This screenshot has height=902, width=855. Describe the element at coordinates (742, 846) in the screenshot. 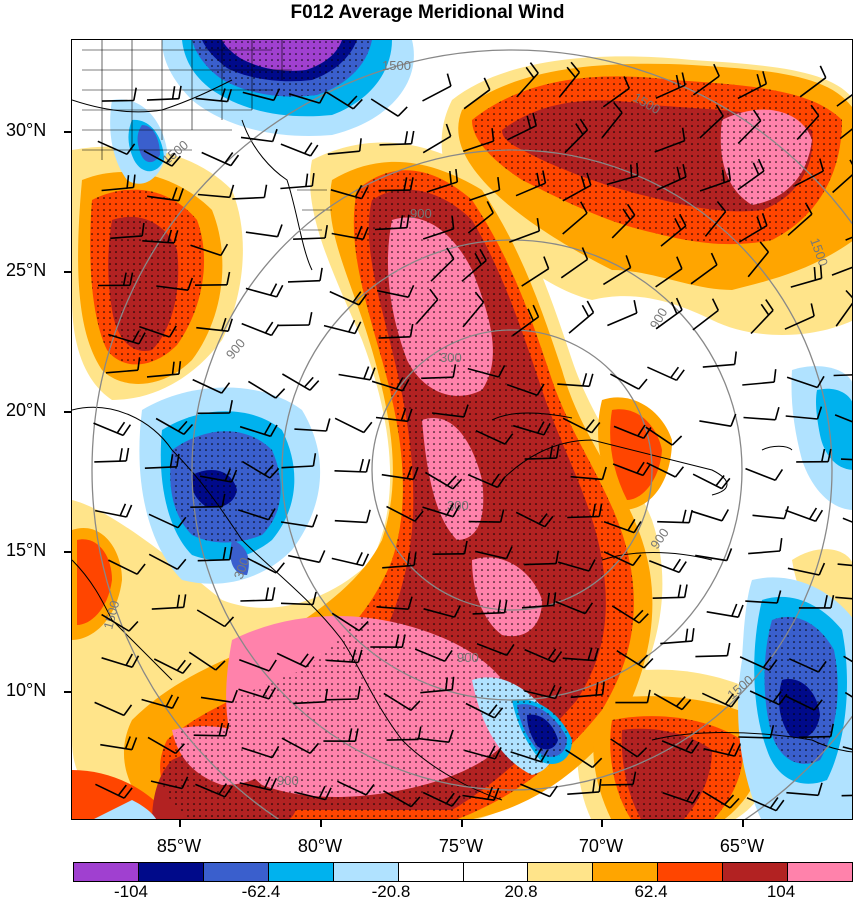

I see `lon-label-65w: 65°W` at that location.